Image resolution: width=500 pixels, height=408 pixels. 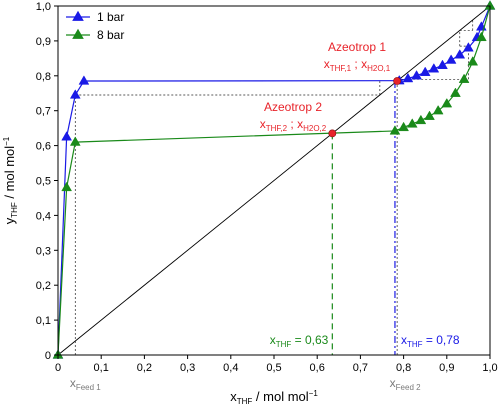 What do you see at coordinates (397, 81) in the screenshot?
I see `azeotrope-1-point` at bounding box center [397, 81].